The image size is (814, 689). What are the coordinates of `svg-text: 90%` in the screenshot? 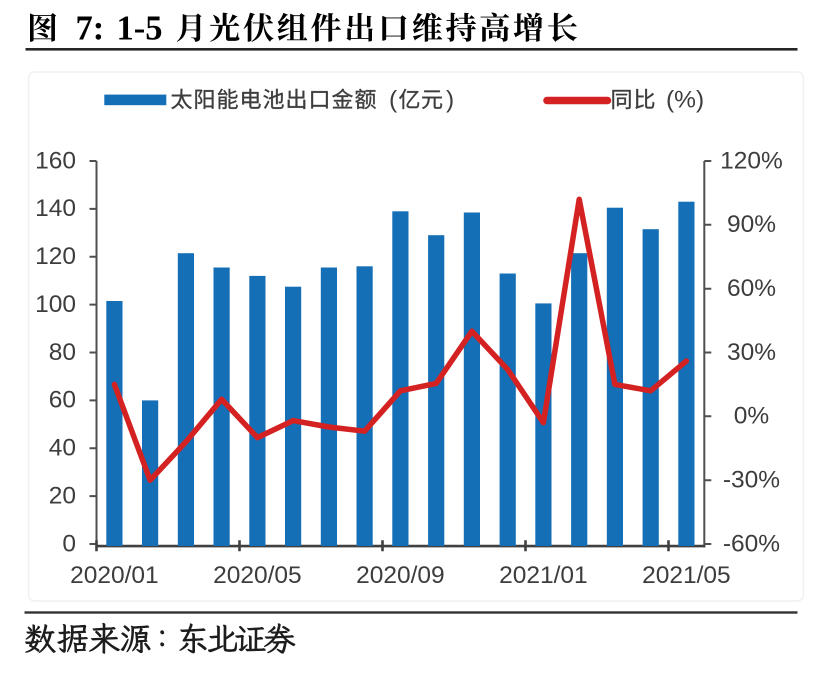 It's located at (751, 224).